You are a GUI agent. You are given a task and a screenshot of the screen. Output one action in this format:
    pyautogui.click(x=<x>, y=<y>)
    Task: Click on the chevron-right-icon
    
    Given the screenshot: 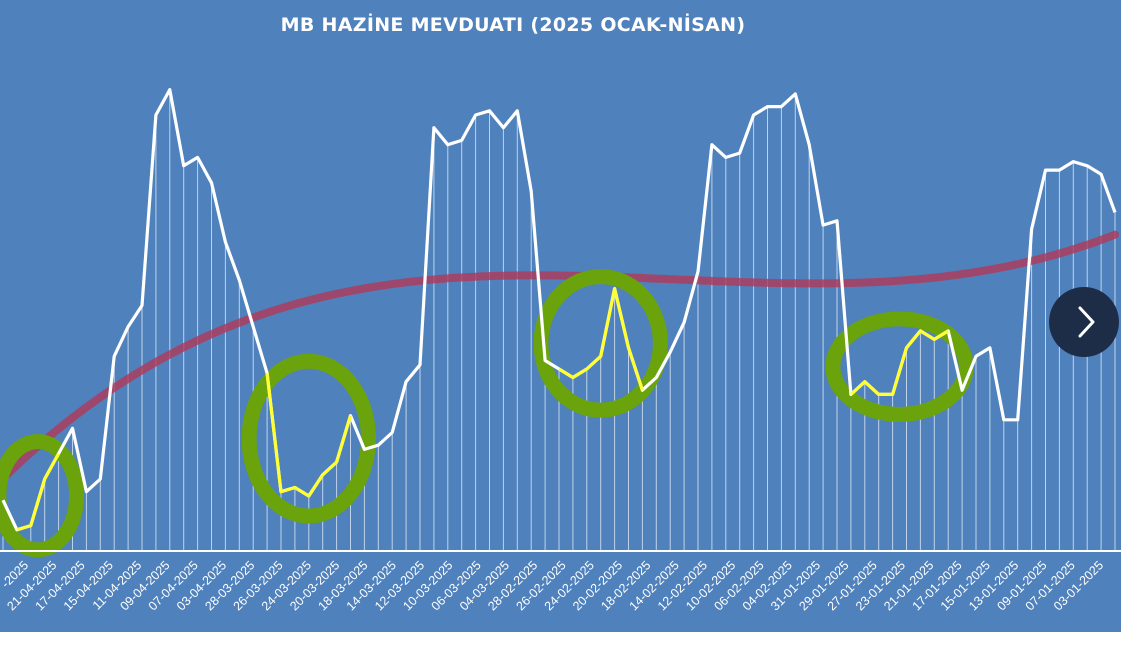 What is the action you would take?
    pyautogui.click(x=1086, y=322)
    